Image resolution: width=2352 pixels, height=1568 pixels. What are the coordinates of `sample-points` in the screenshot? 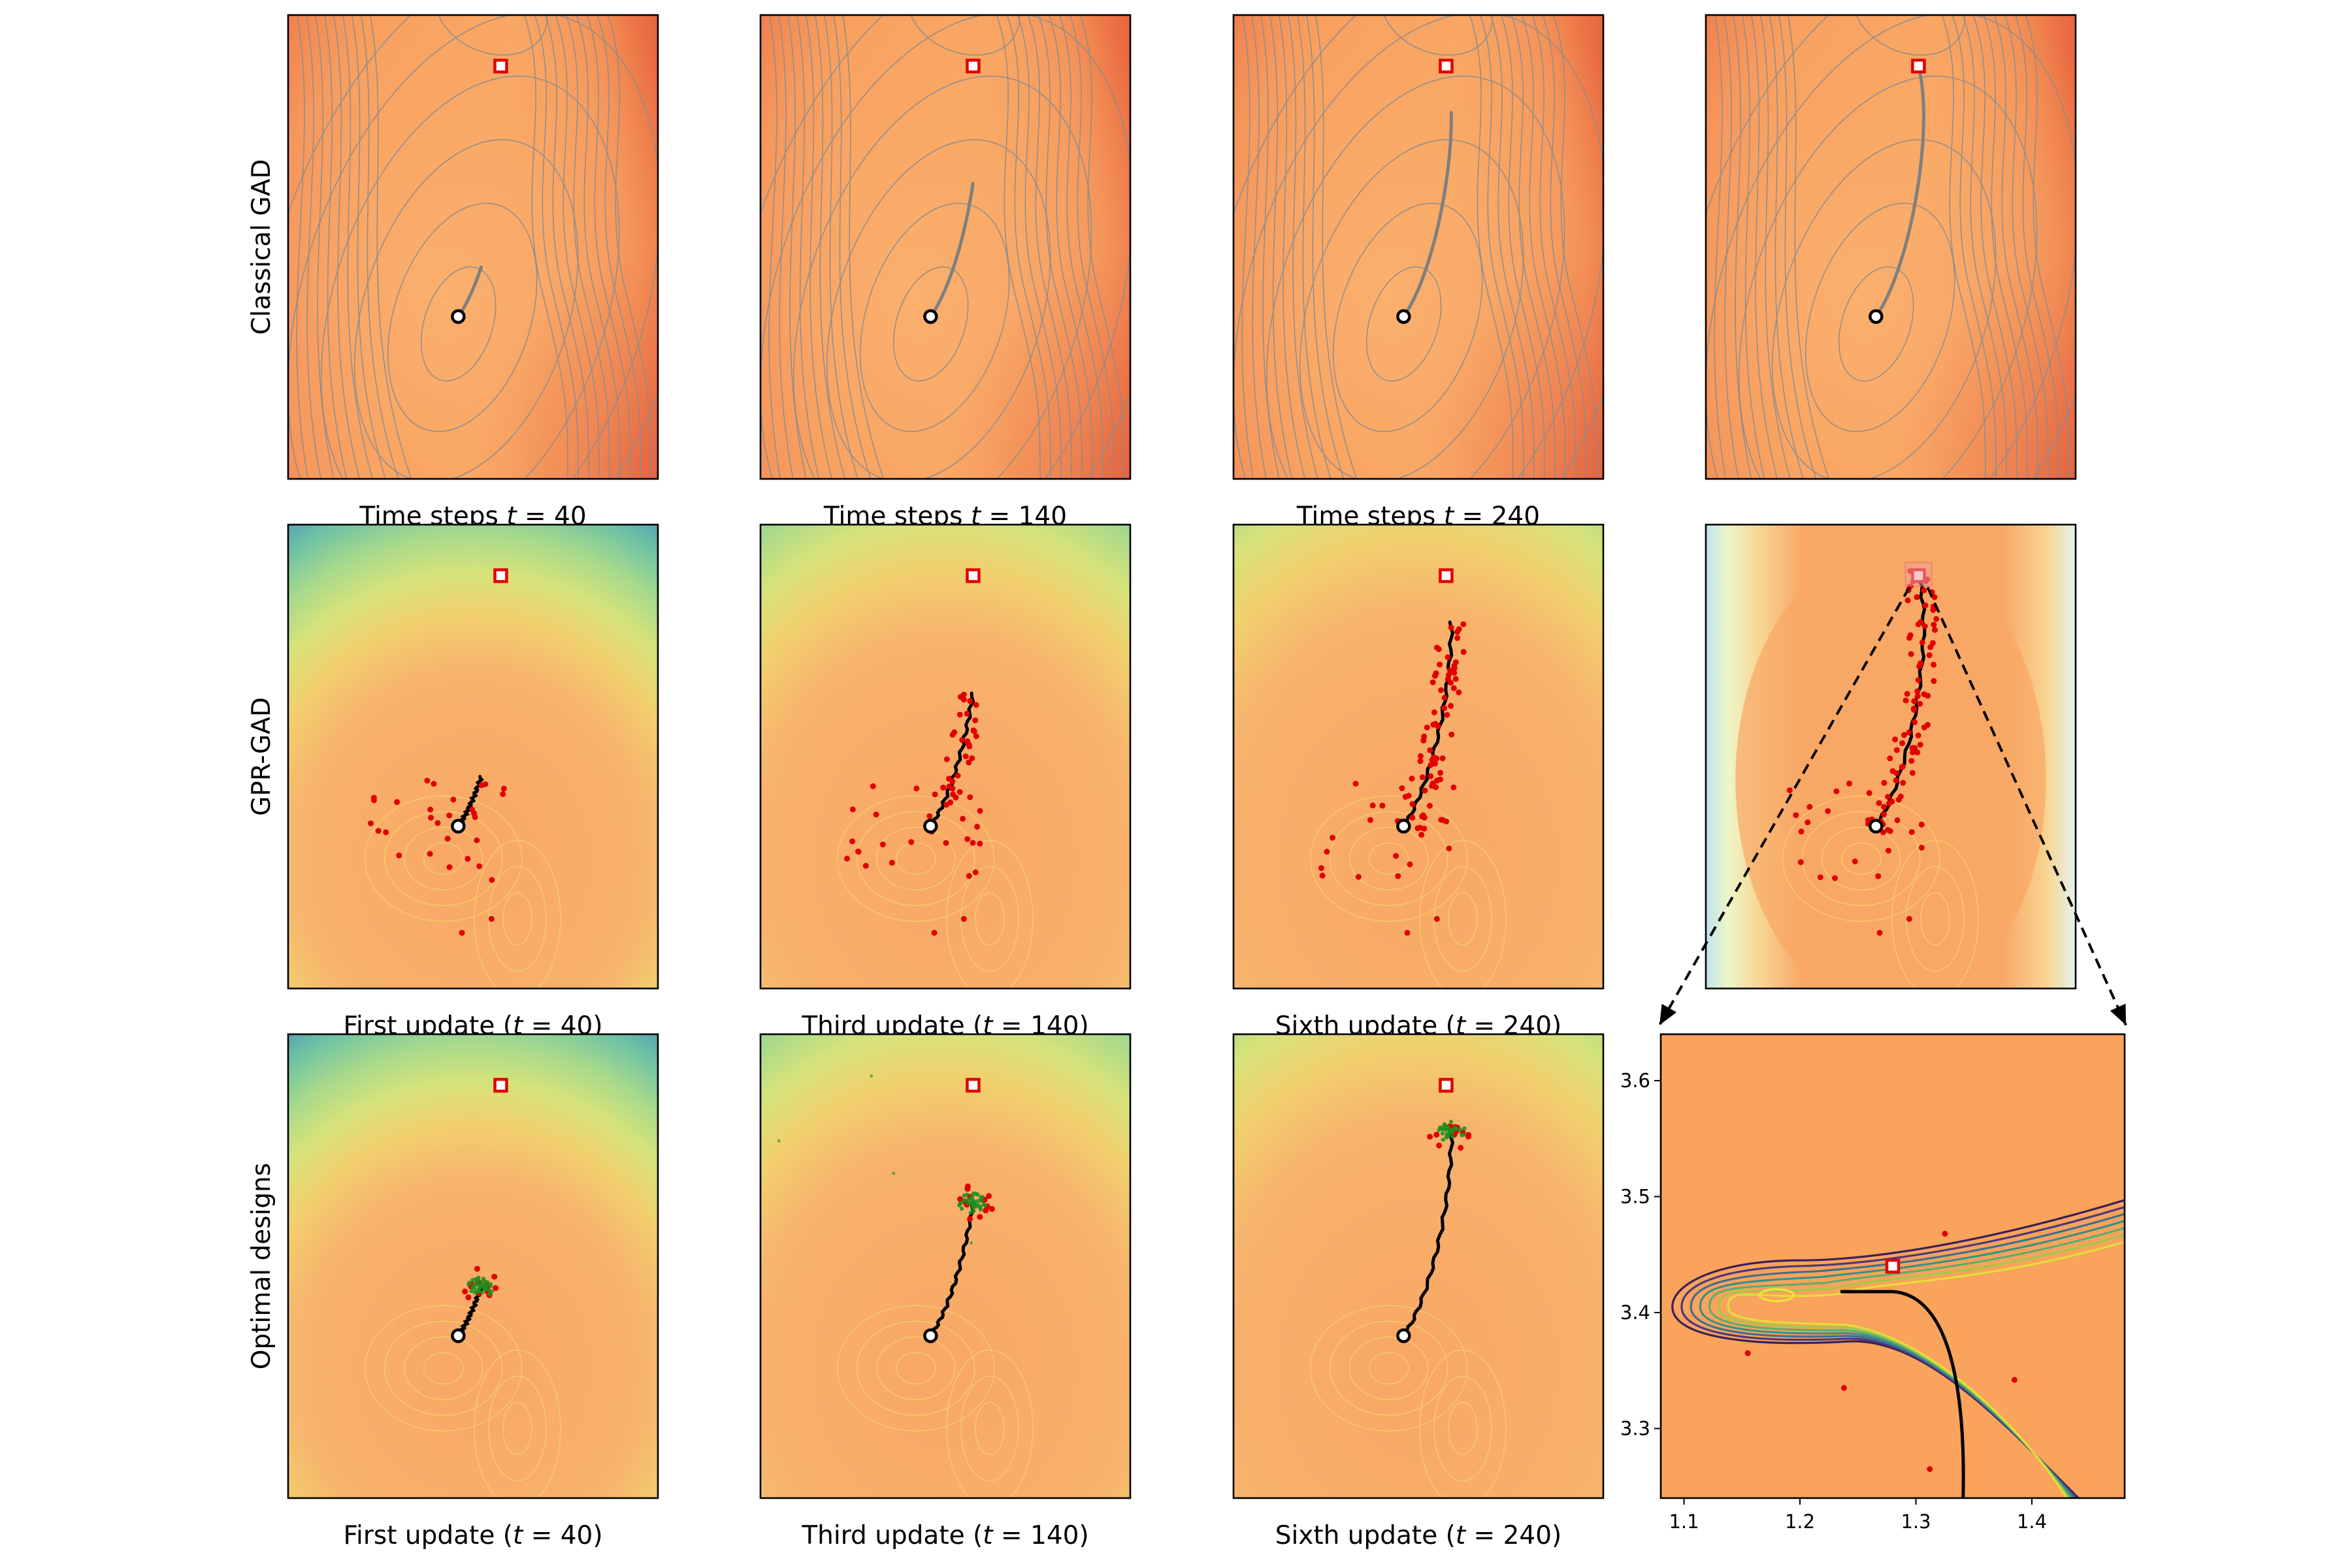 It's located at (1392, 778).